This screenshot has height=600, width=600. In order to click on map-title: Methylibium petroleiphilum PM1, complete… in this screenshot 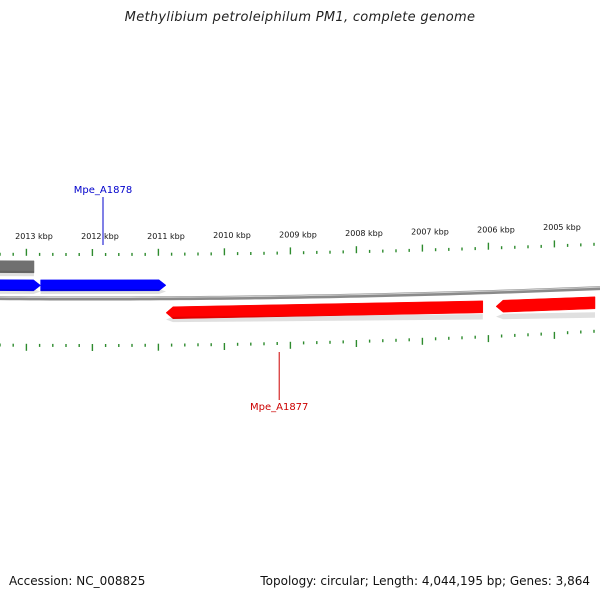, I will do `click(300, 17)`.